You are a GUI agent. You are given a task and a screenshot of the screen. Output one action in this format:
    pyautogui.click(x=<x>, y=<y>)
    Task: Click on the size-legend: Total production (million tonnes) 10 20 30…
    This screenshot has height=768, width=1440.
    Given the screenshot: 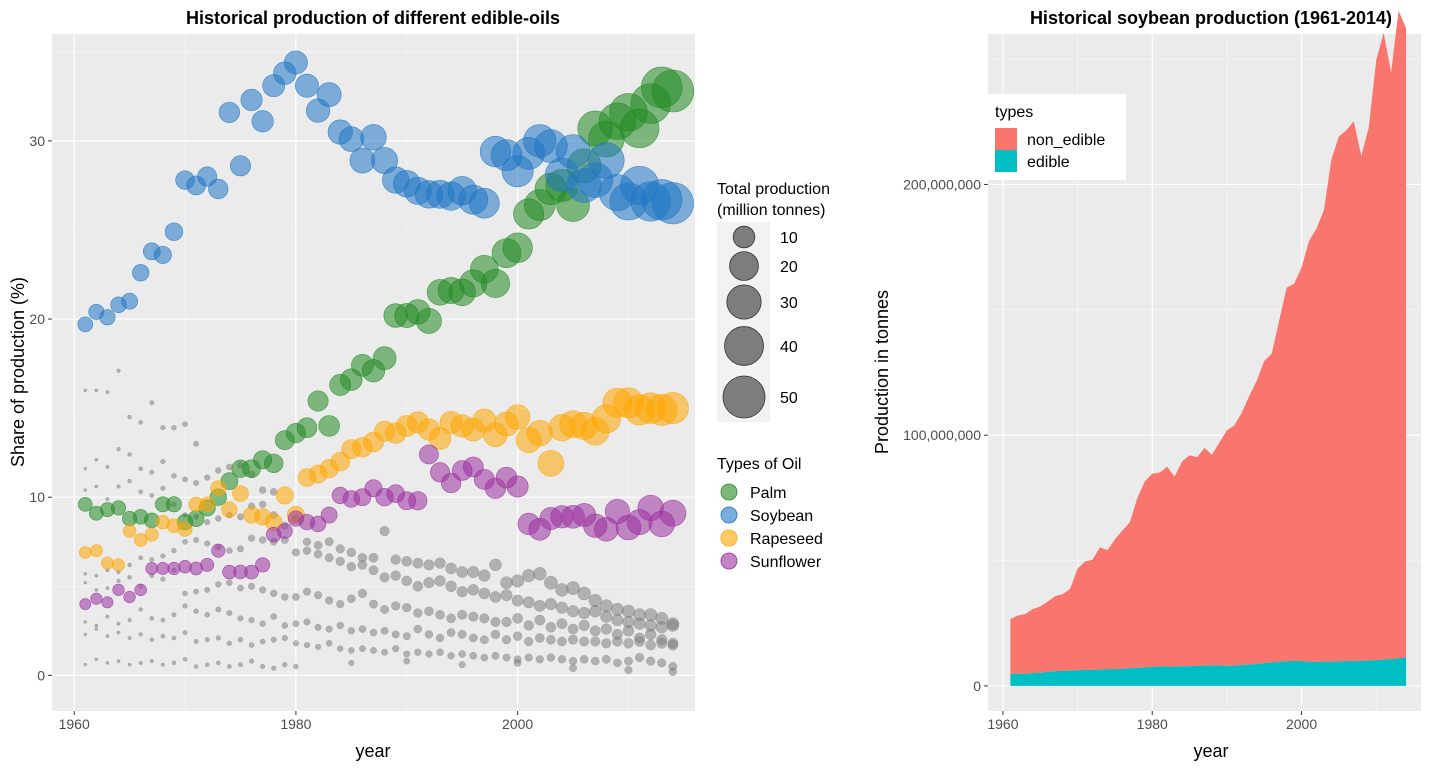 What is the action you would take?
    pyautogui.click(x=773, y=301)
    